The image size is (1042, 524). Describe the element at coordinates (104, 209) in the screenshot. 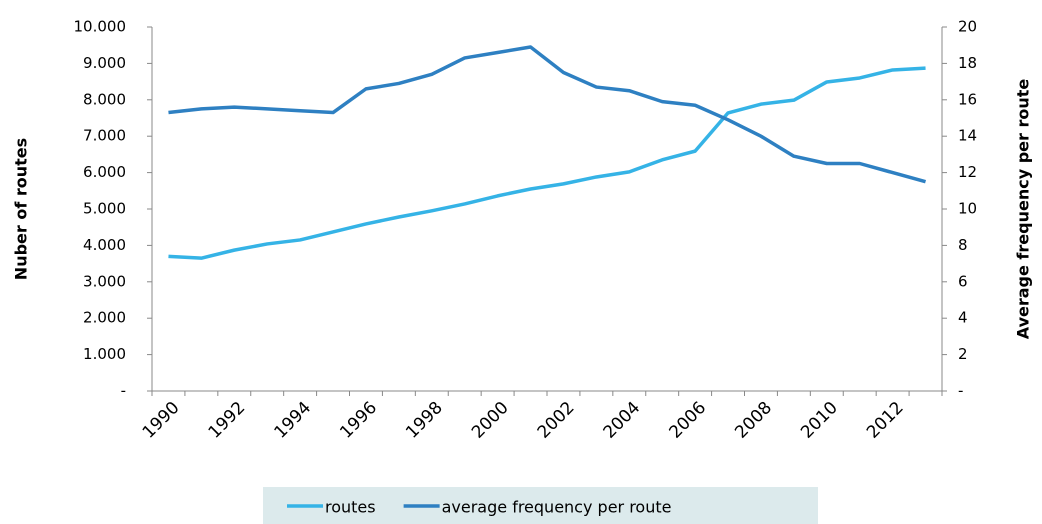

I see `y-tick-label: 5.000` at that location.